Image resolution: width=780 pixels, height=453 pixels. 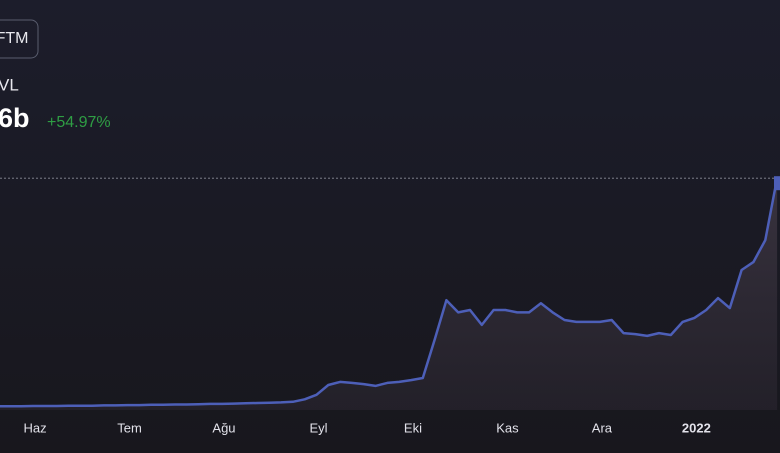 What do you see at coordinates (34, 427) in the screenshot?
I see `x-tick-label: Haz` at bounding box center [34, 427].